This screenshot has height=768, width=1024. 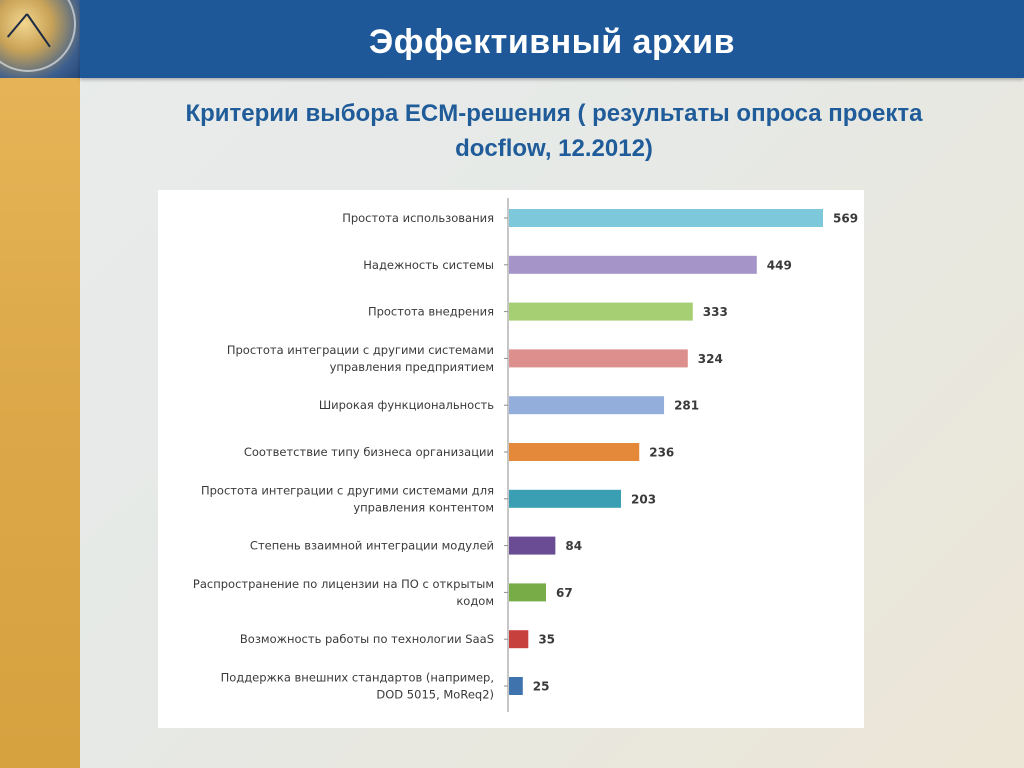 What do you see at coordinates (564, 593) in the screenshot?
I see `data-label: 67` at bounding box center [564, 593].